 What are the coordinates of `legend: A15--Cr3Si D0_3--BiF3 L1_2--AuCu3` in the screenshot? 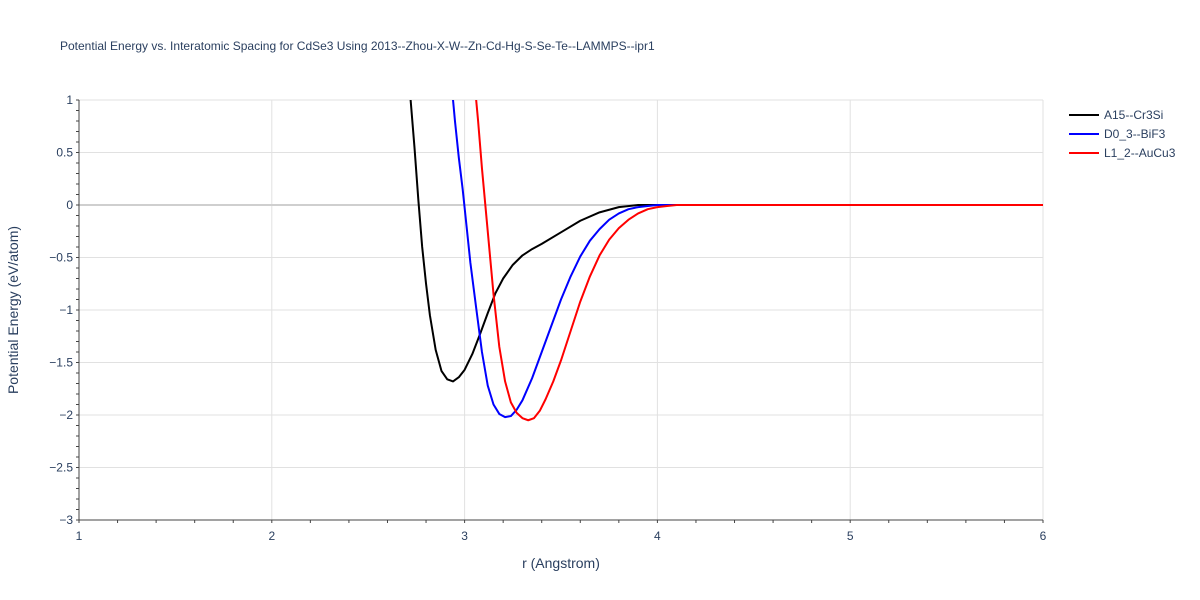 It's located at (1122, 134).